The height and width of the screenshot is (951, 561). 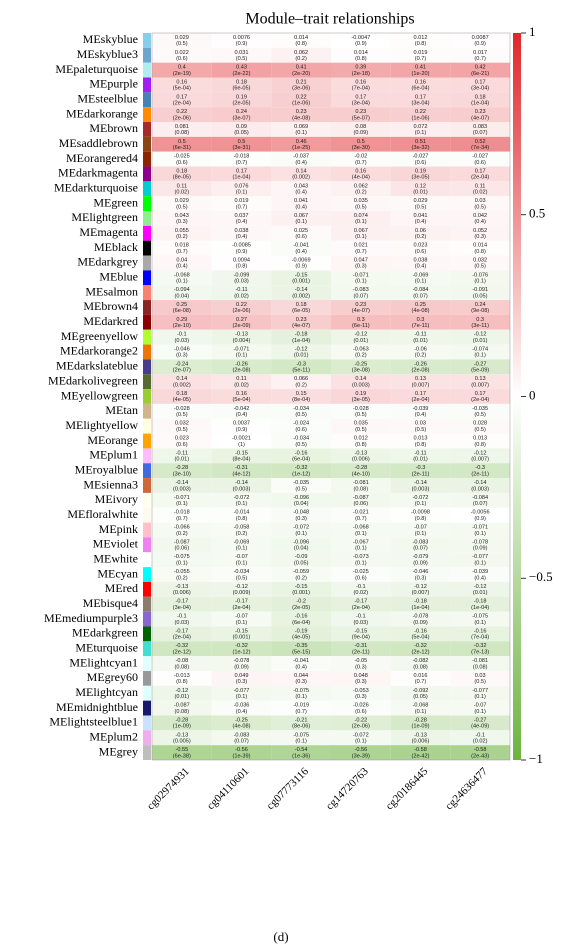 What do you see at coordinates (421, 572) in the screenshot?
I see `cell-value: -0.046` at bounding box center [421, 572].